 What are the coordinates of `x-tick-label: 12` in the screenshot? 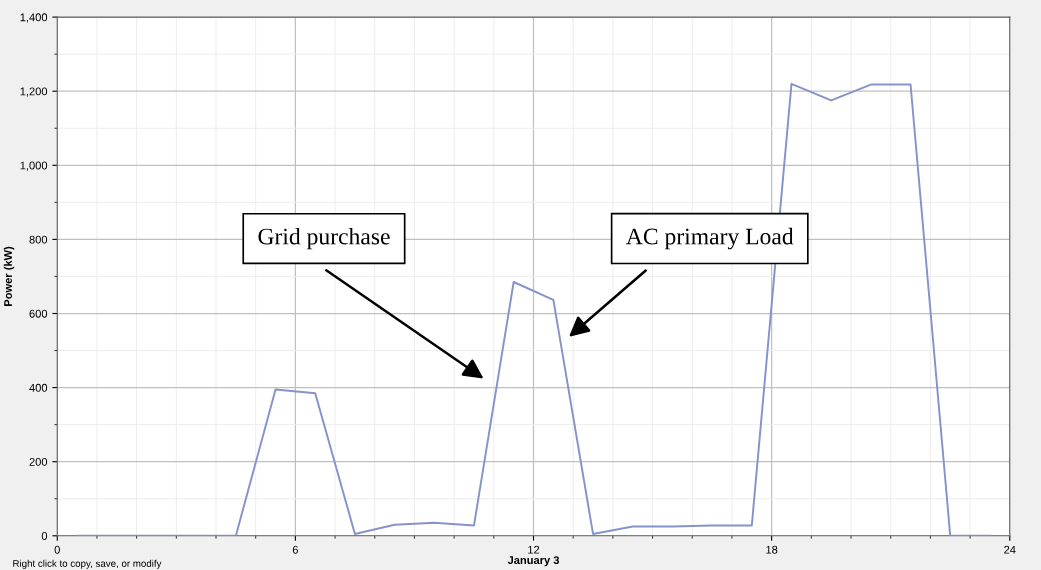 It's located at (534, 549).